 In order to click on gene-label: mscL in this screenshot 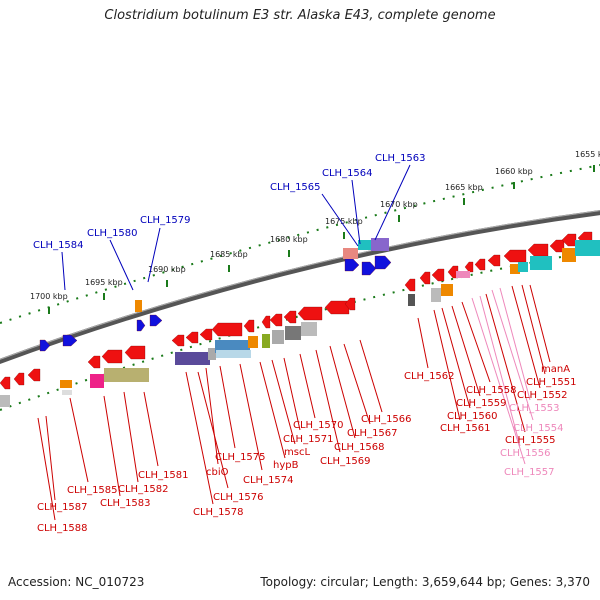, I will do `click(297, 452)`.